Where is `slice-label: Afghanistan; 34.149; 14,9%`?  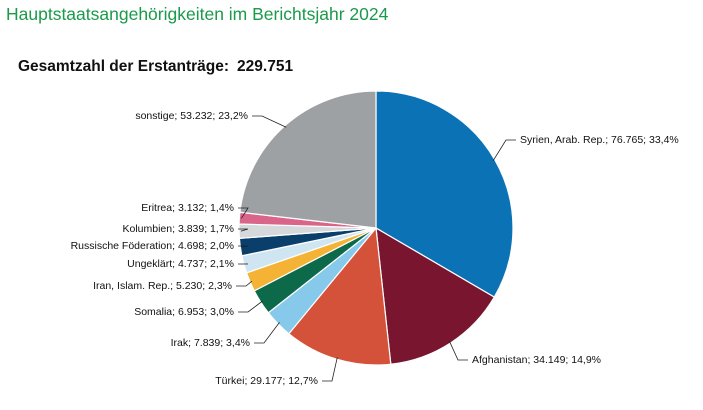 slice-label: Afghanistan; 34.149; 14,9% is located at coordinates (536, 360).